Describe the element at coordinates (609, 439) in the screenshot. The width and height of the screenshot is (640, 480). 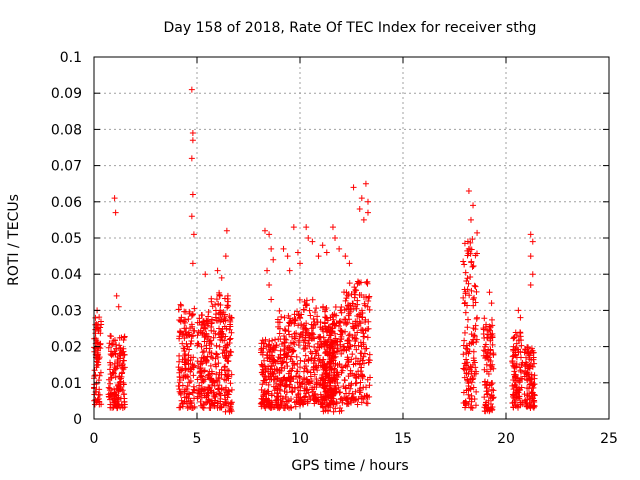
I see `x-tick-label: 25` at that location.